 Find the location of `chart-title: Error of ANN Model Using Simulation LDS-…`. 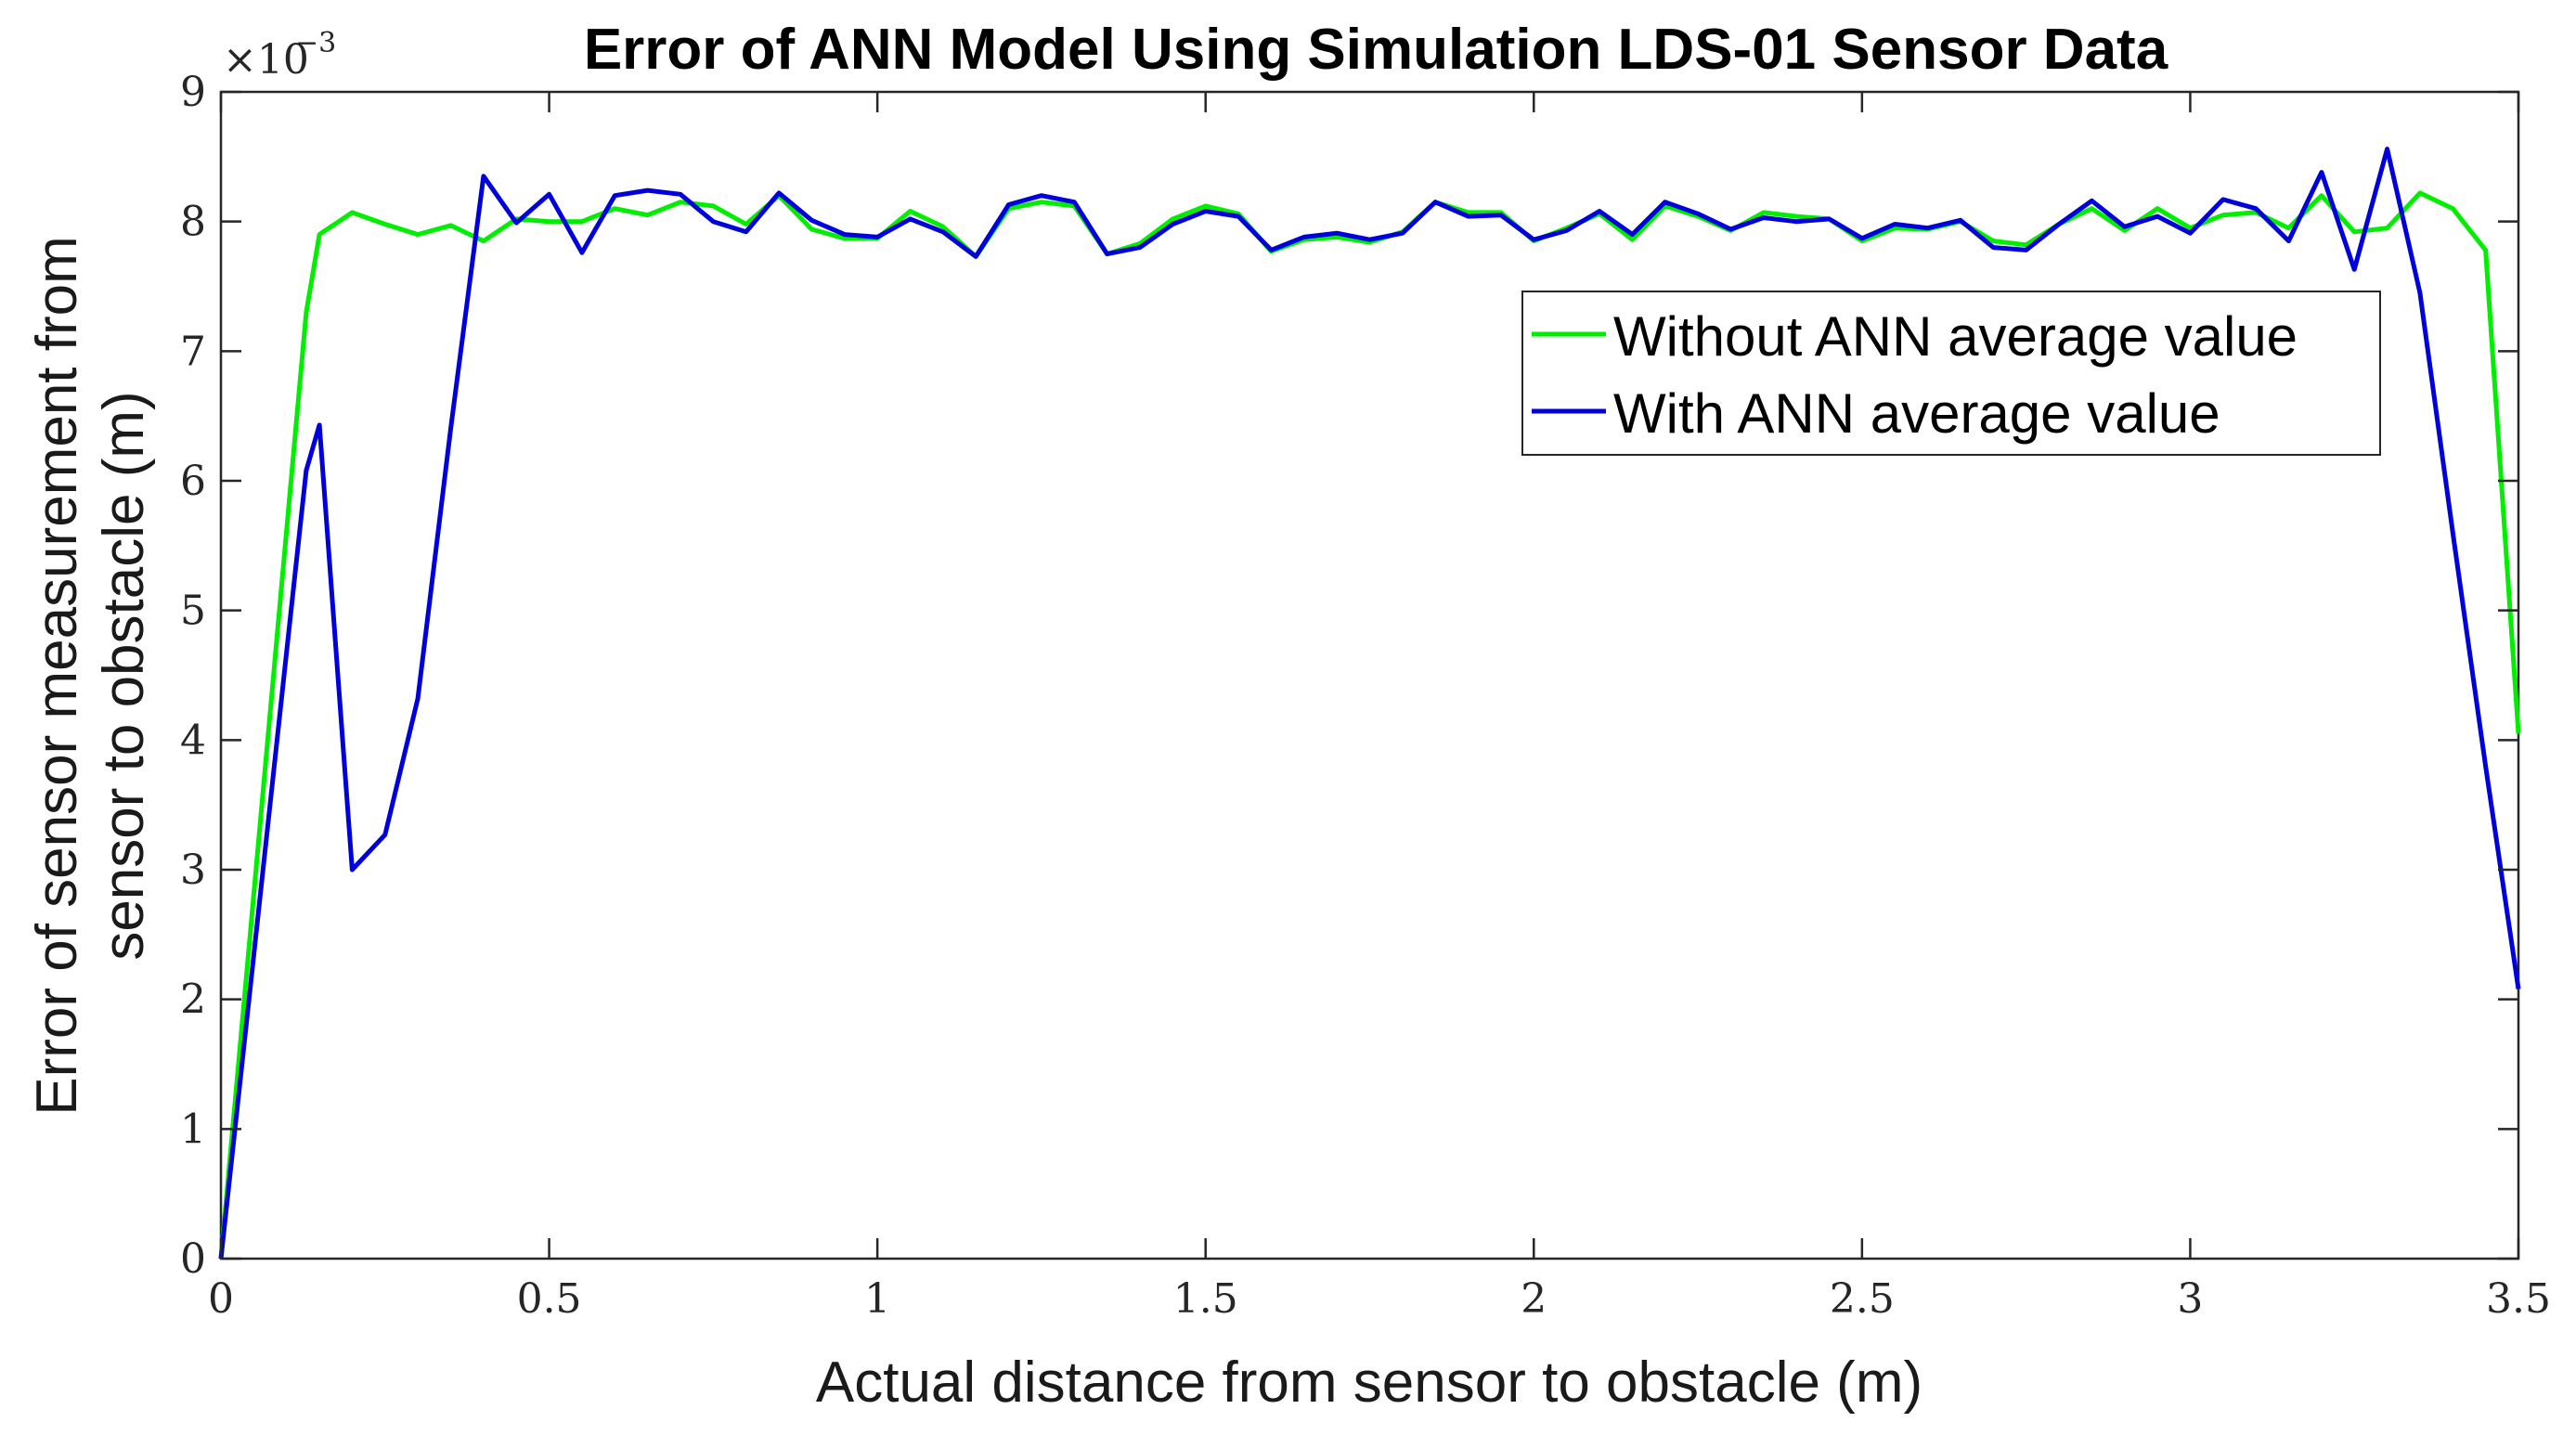

chart-title: Error of ANN Model Using Simulation LDS-… is located at coordinates (1376, 50).